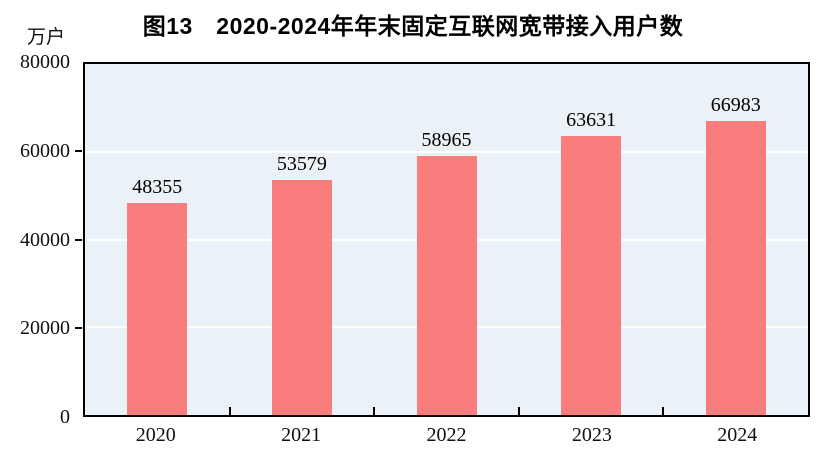 The image size is (826, 464). Describe the element at coordinates (413, 26) in the screenshot. I see `chart-title: 图13 2020-2024年年末固定互联网宽带接入用户数` at that location.